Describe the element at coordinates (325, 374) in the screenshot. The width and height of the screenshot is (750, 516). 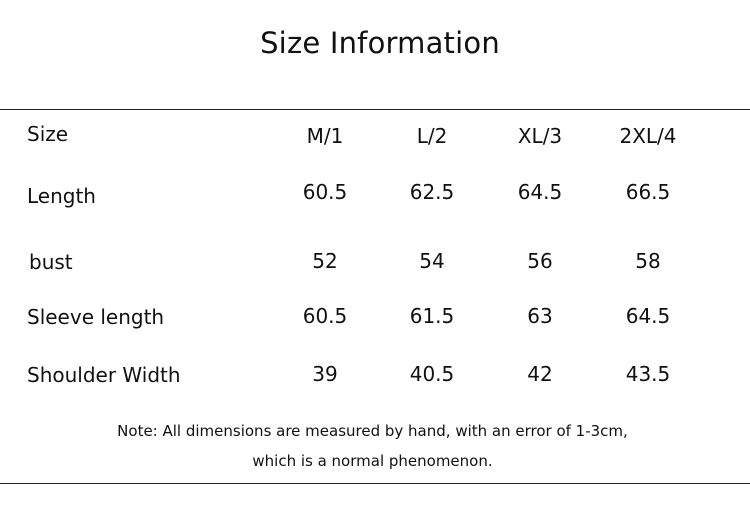
I see `cell-value: 39` at that location.